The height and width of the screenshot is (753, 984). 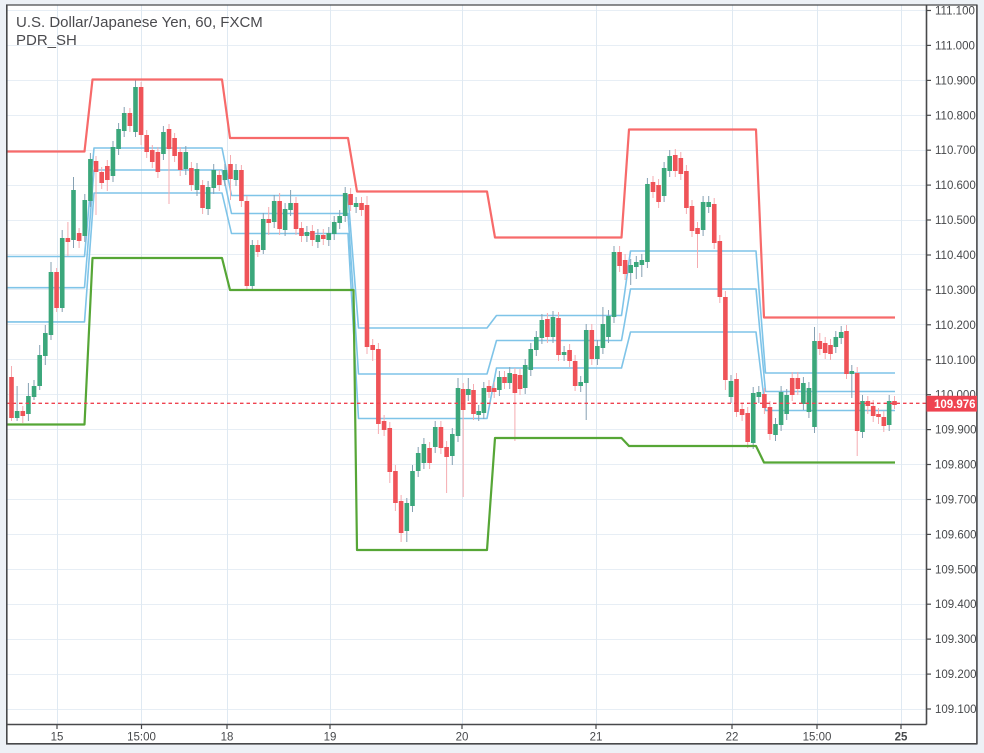 What do you see at coordinates (956, 640) in the screenshot?
I see `svg-text: 109.300` at bounding box center [956, 640].